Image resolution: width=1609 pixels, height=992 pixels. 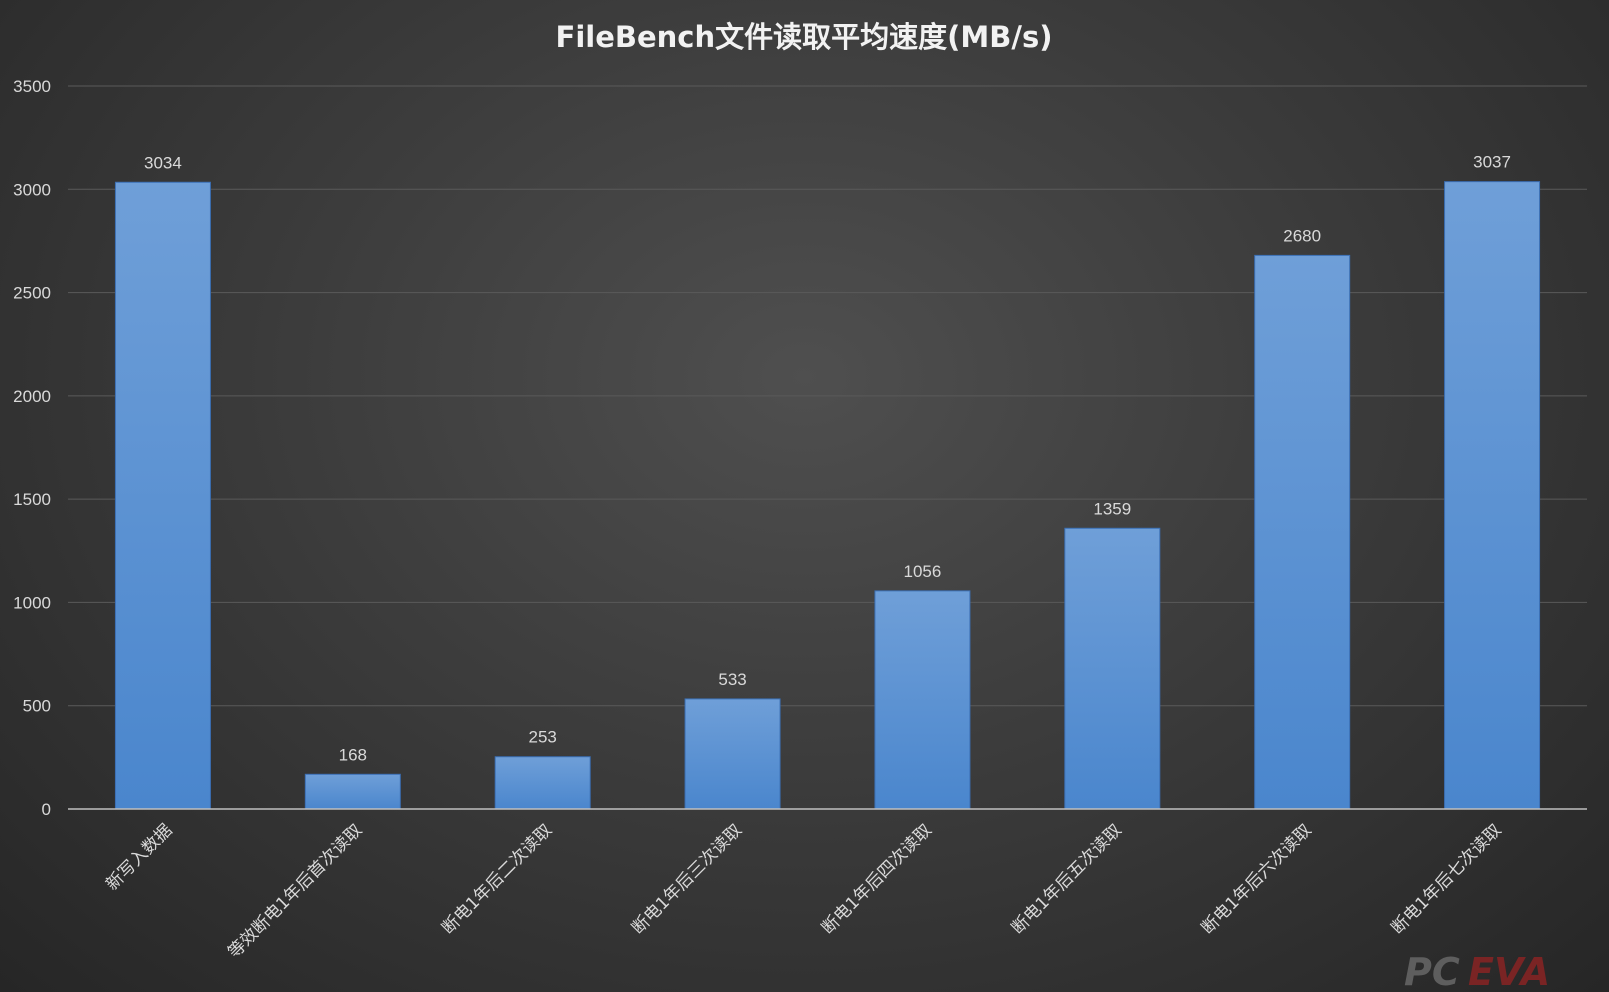 I want to click on y-tick-label: 0, so click(x=46, y=809).